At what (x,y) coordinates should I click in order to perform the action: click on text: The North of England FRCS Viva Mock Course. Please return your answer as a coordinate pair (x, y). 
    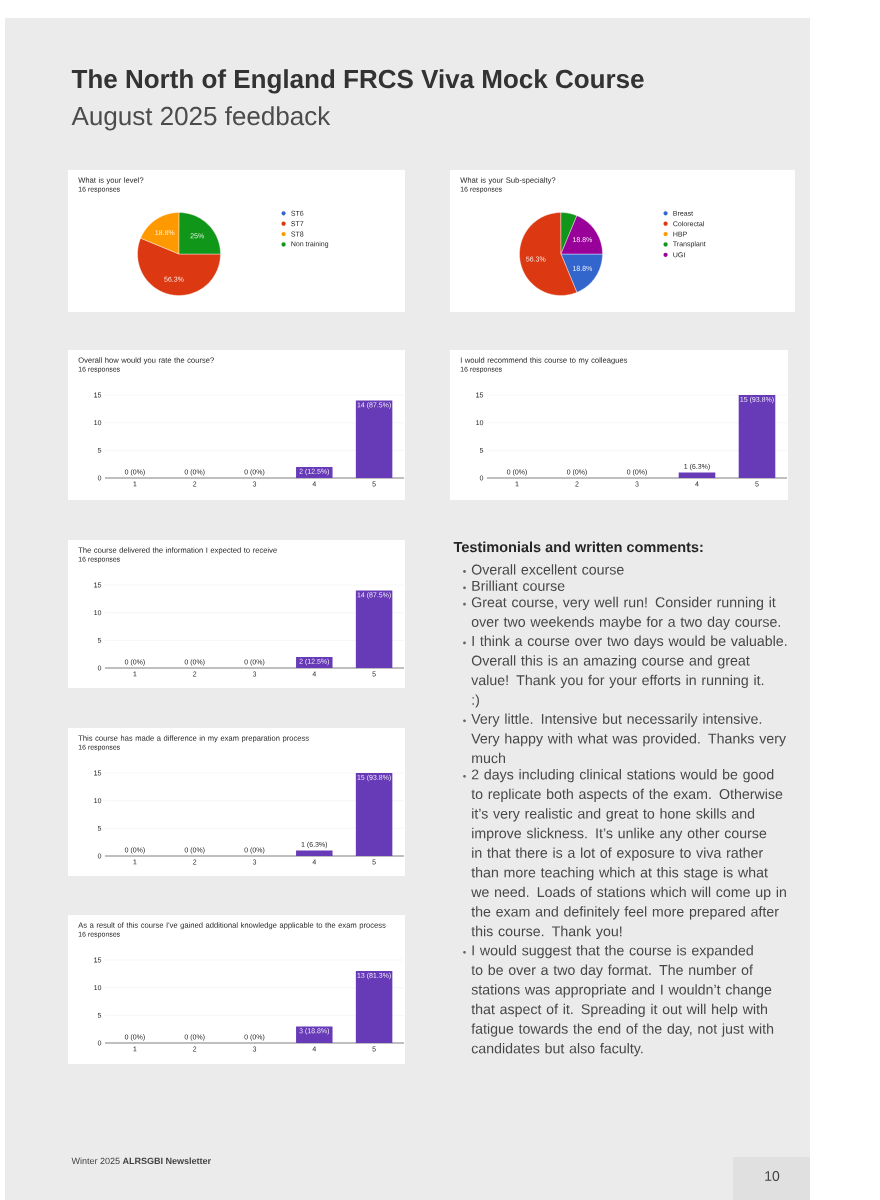
    Looking at the image, I should click on (357, 81).